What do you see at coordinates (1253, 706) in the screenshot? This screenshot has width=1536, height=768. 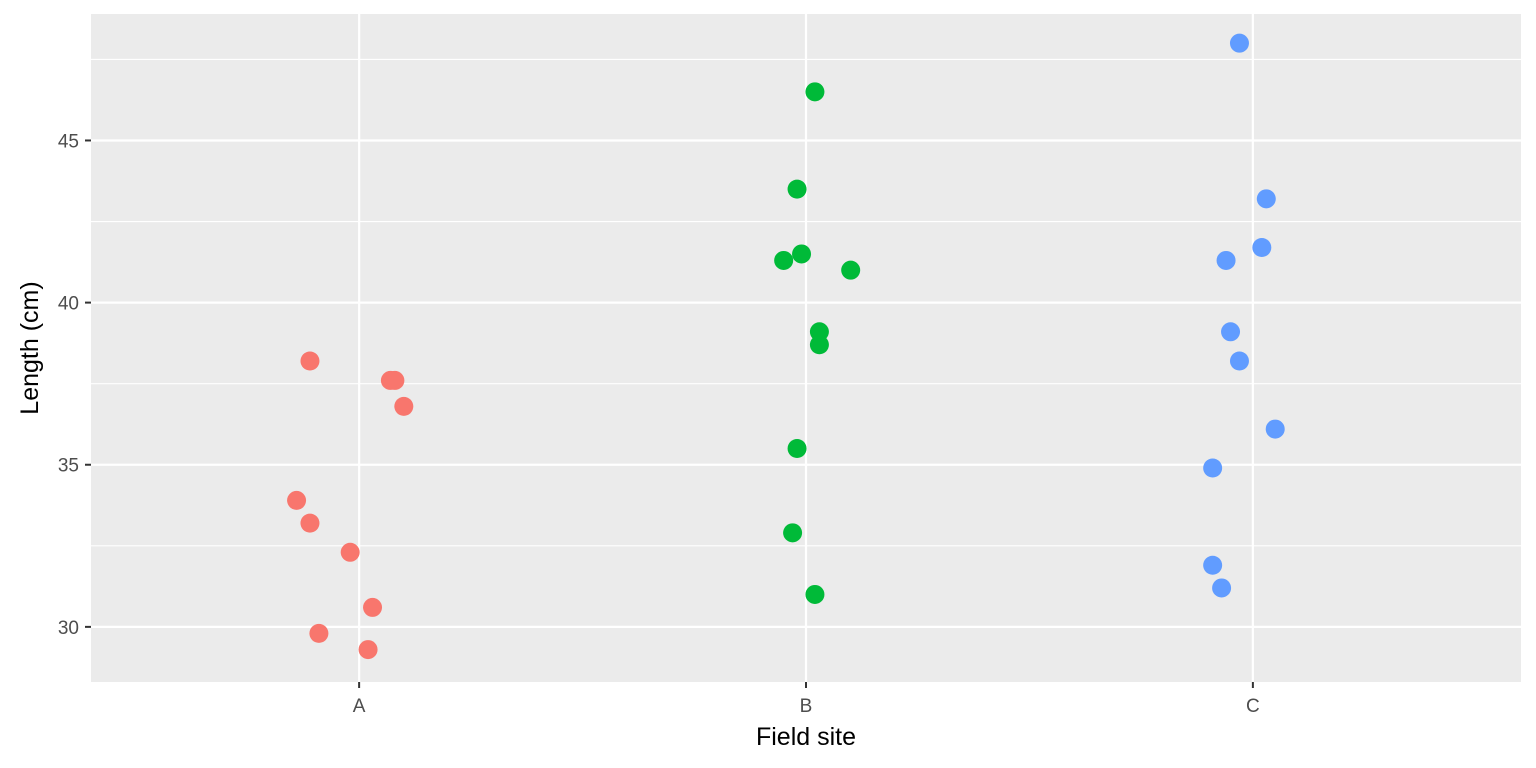 I see `x-tick-label: C` at bounding box center [1253, 706].